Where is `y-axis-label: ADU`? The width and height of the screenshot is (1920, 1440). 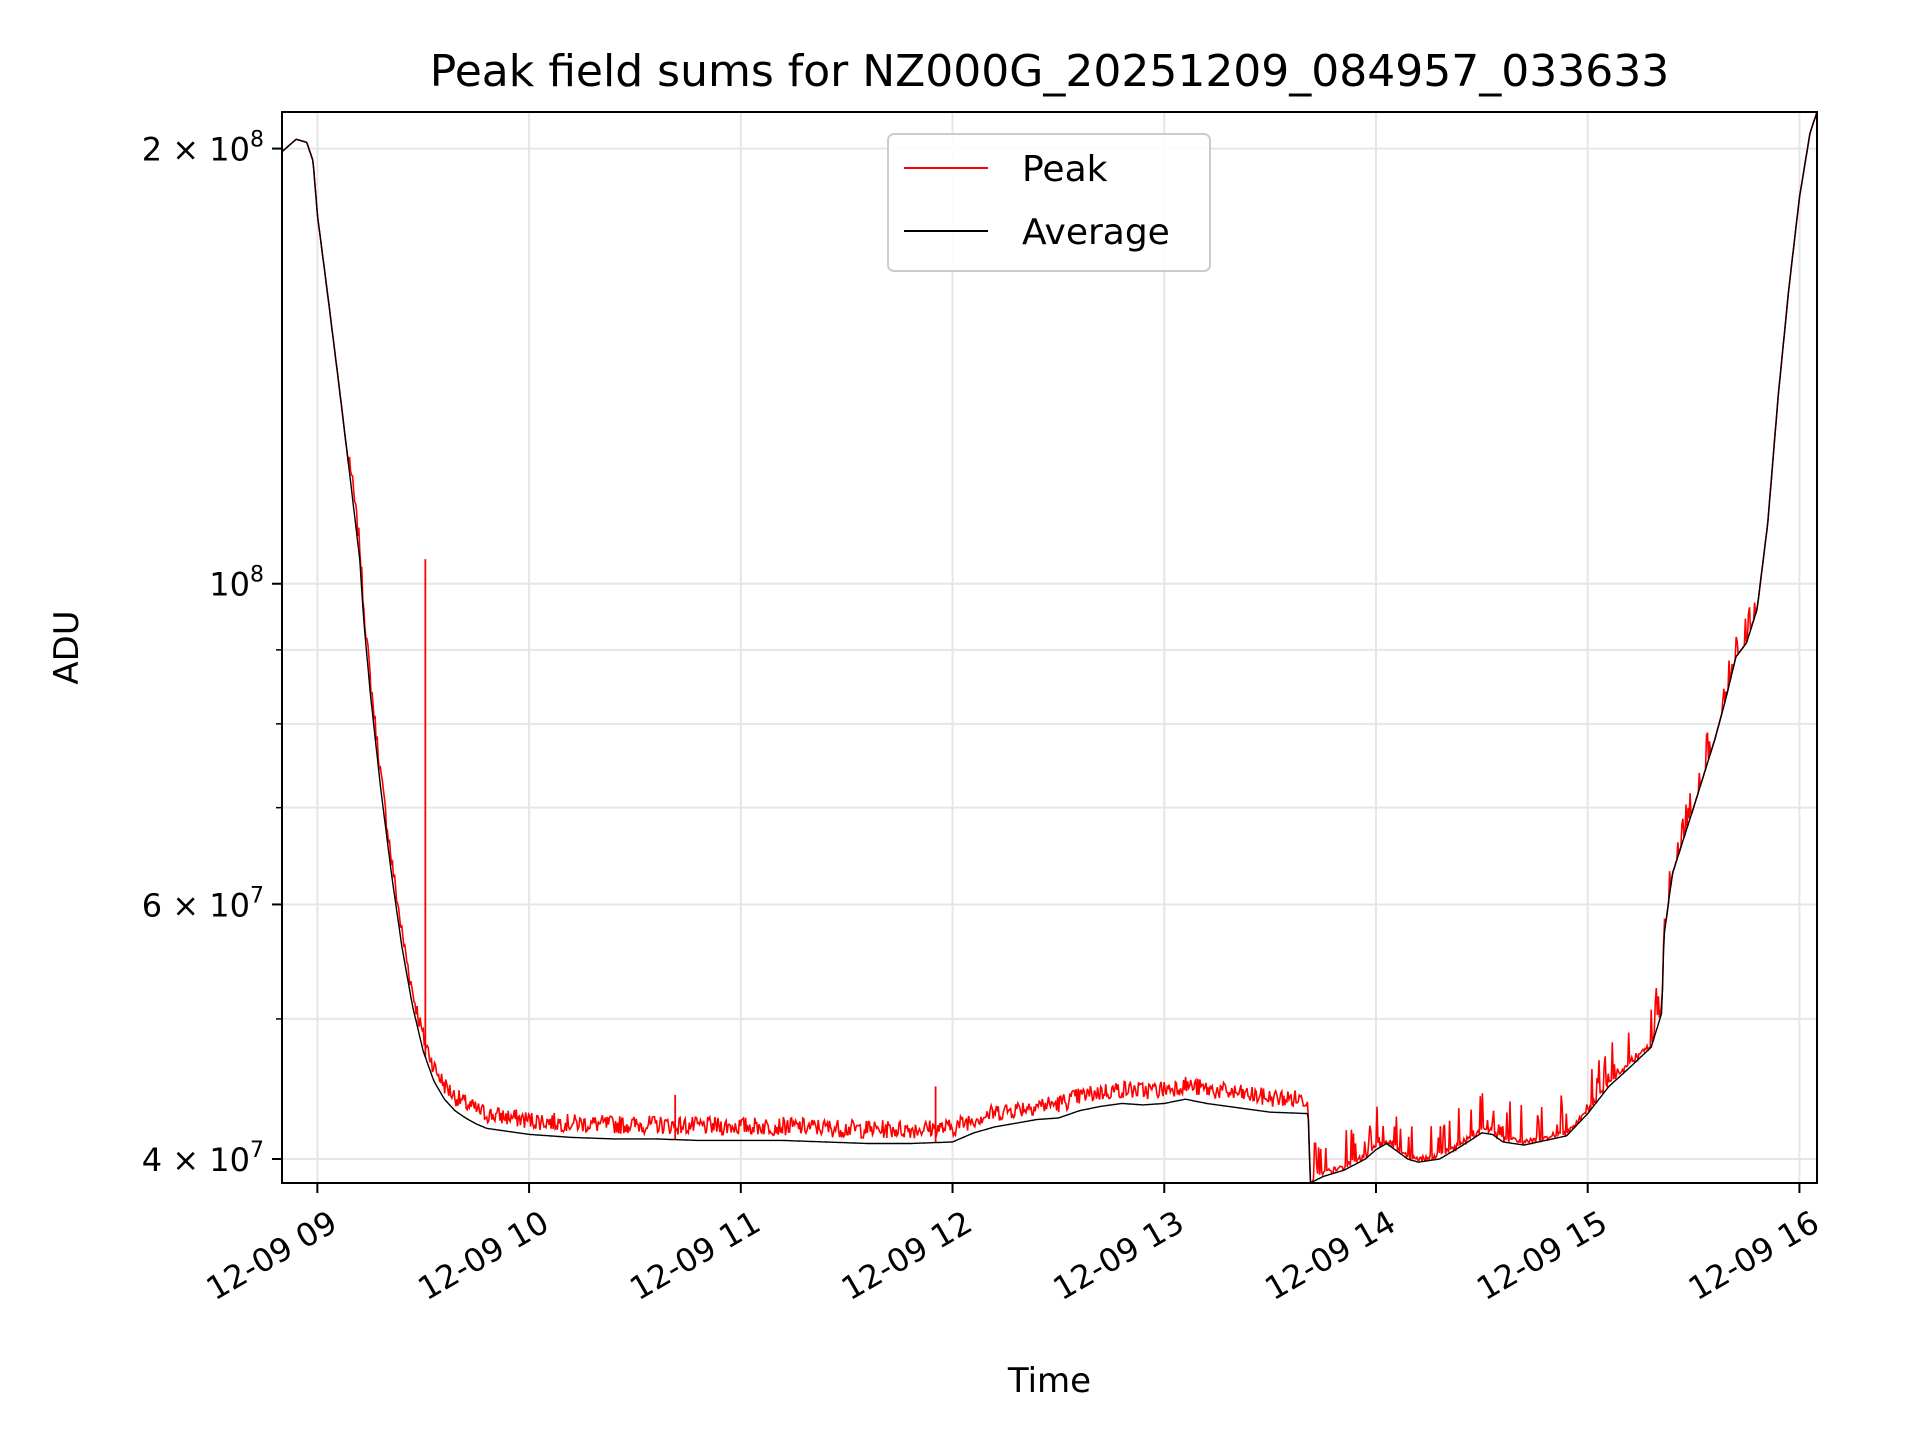
y-axis-label: ADU is located at coordinates (67, 647).